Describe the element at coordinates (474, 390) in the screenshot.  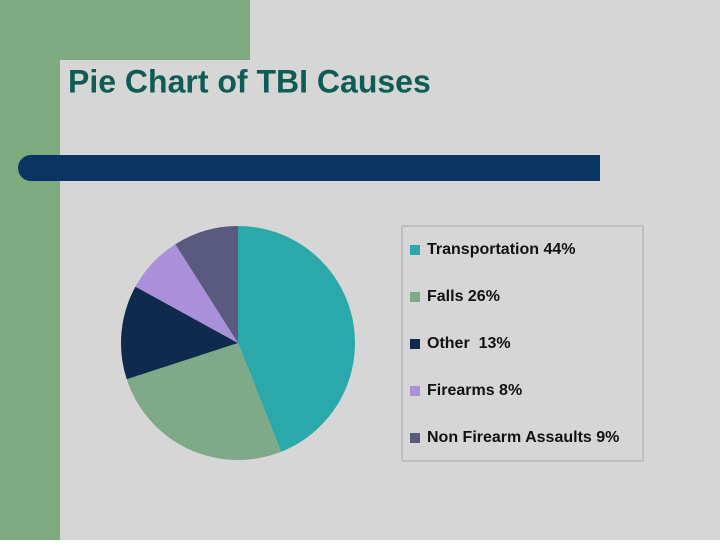
I see `legend-label: Firearms 8%` at that location.